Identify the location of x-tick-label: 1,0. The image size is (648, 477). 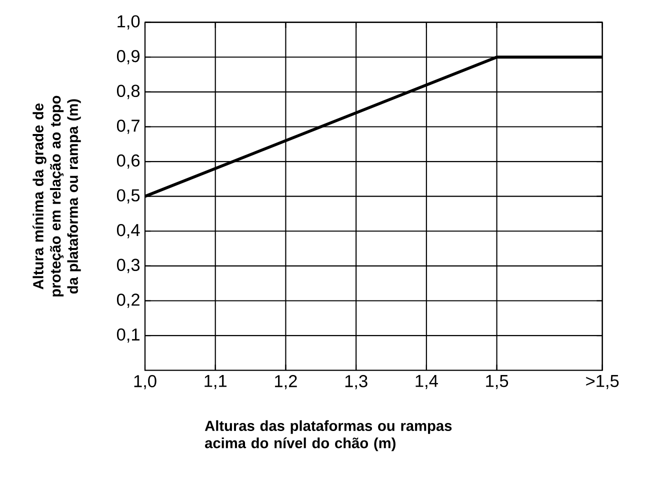
(145, 382).